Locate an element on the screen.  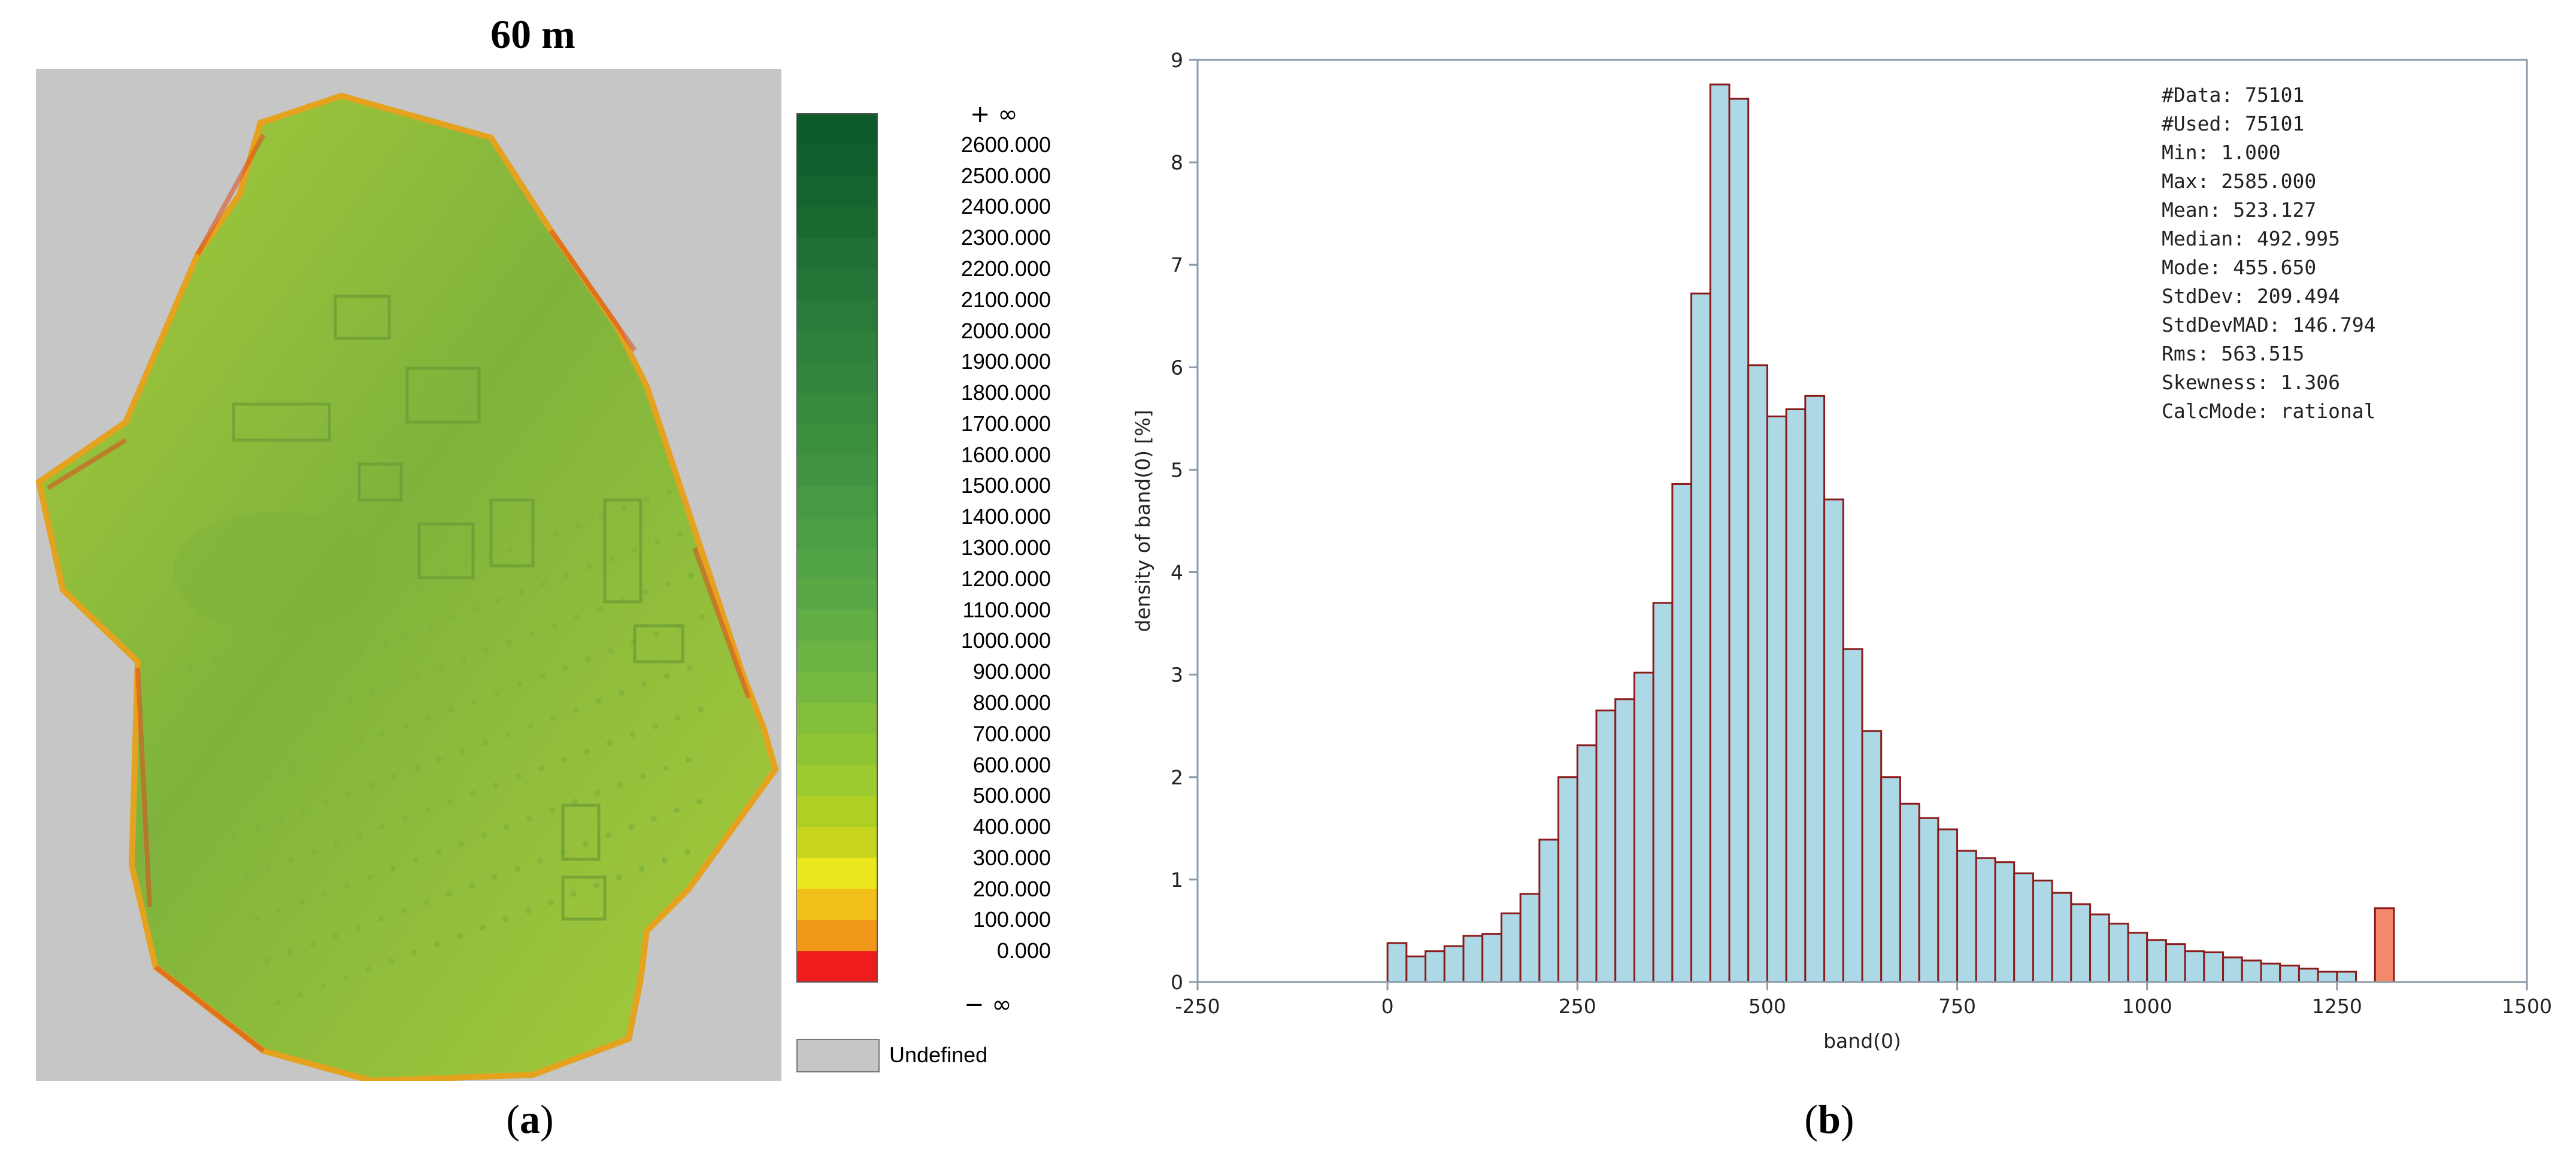
stat-line: Mode: 455.650 is located at coordinates (2239, 267).